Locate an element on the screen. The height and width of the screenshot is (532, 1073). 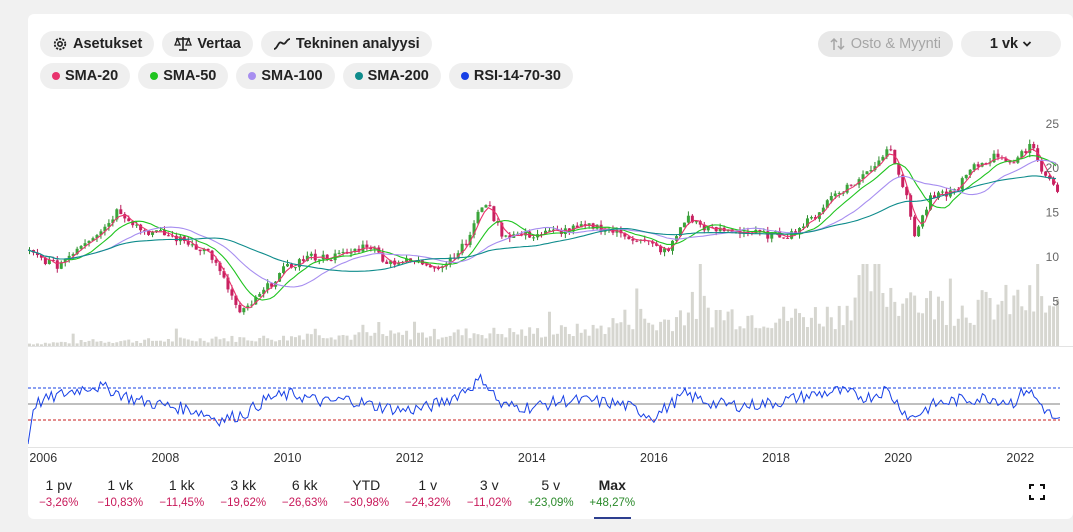
compare-button: Vertaa is located at coordinates (207, 44).